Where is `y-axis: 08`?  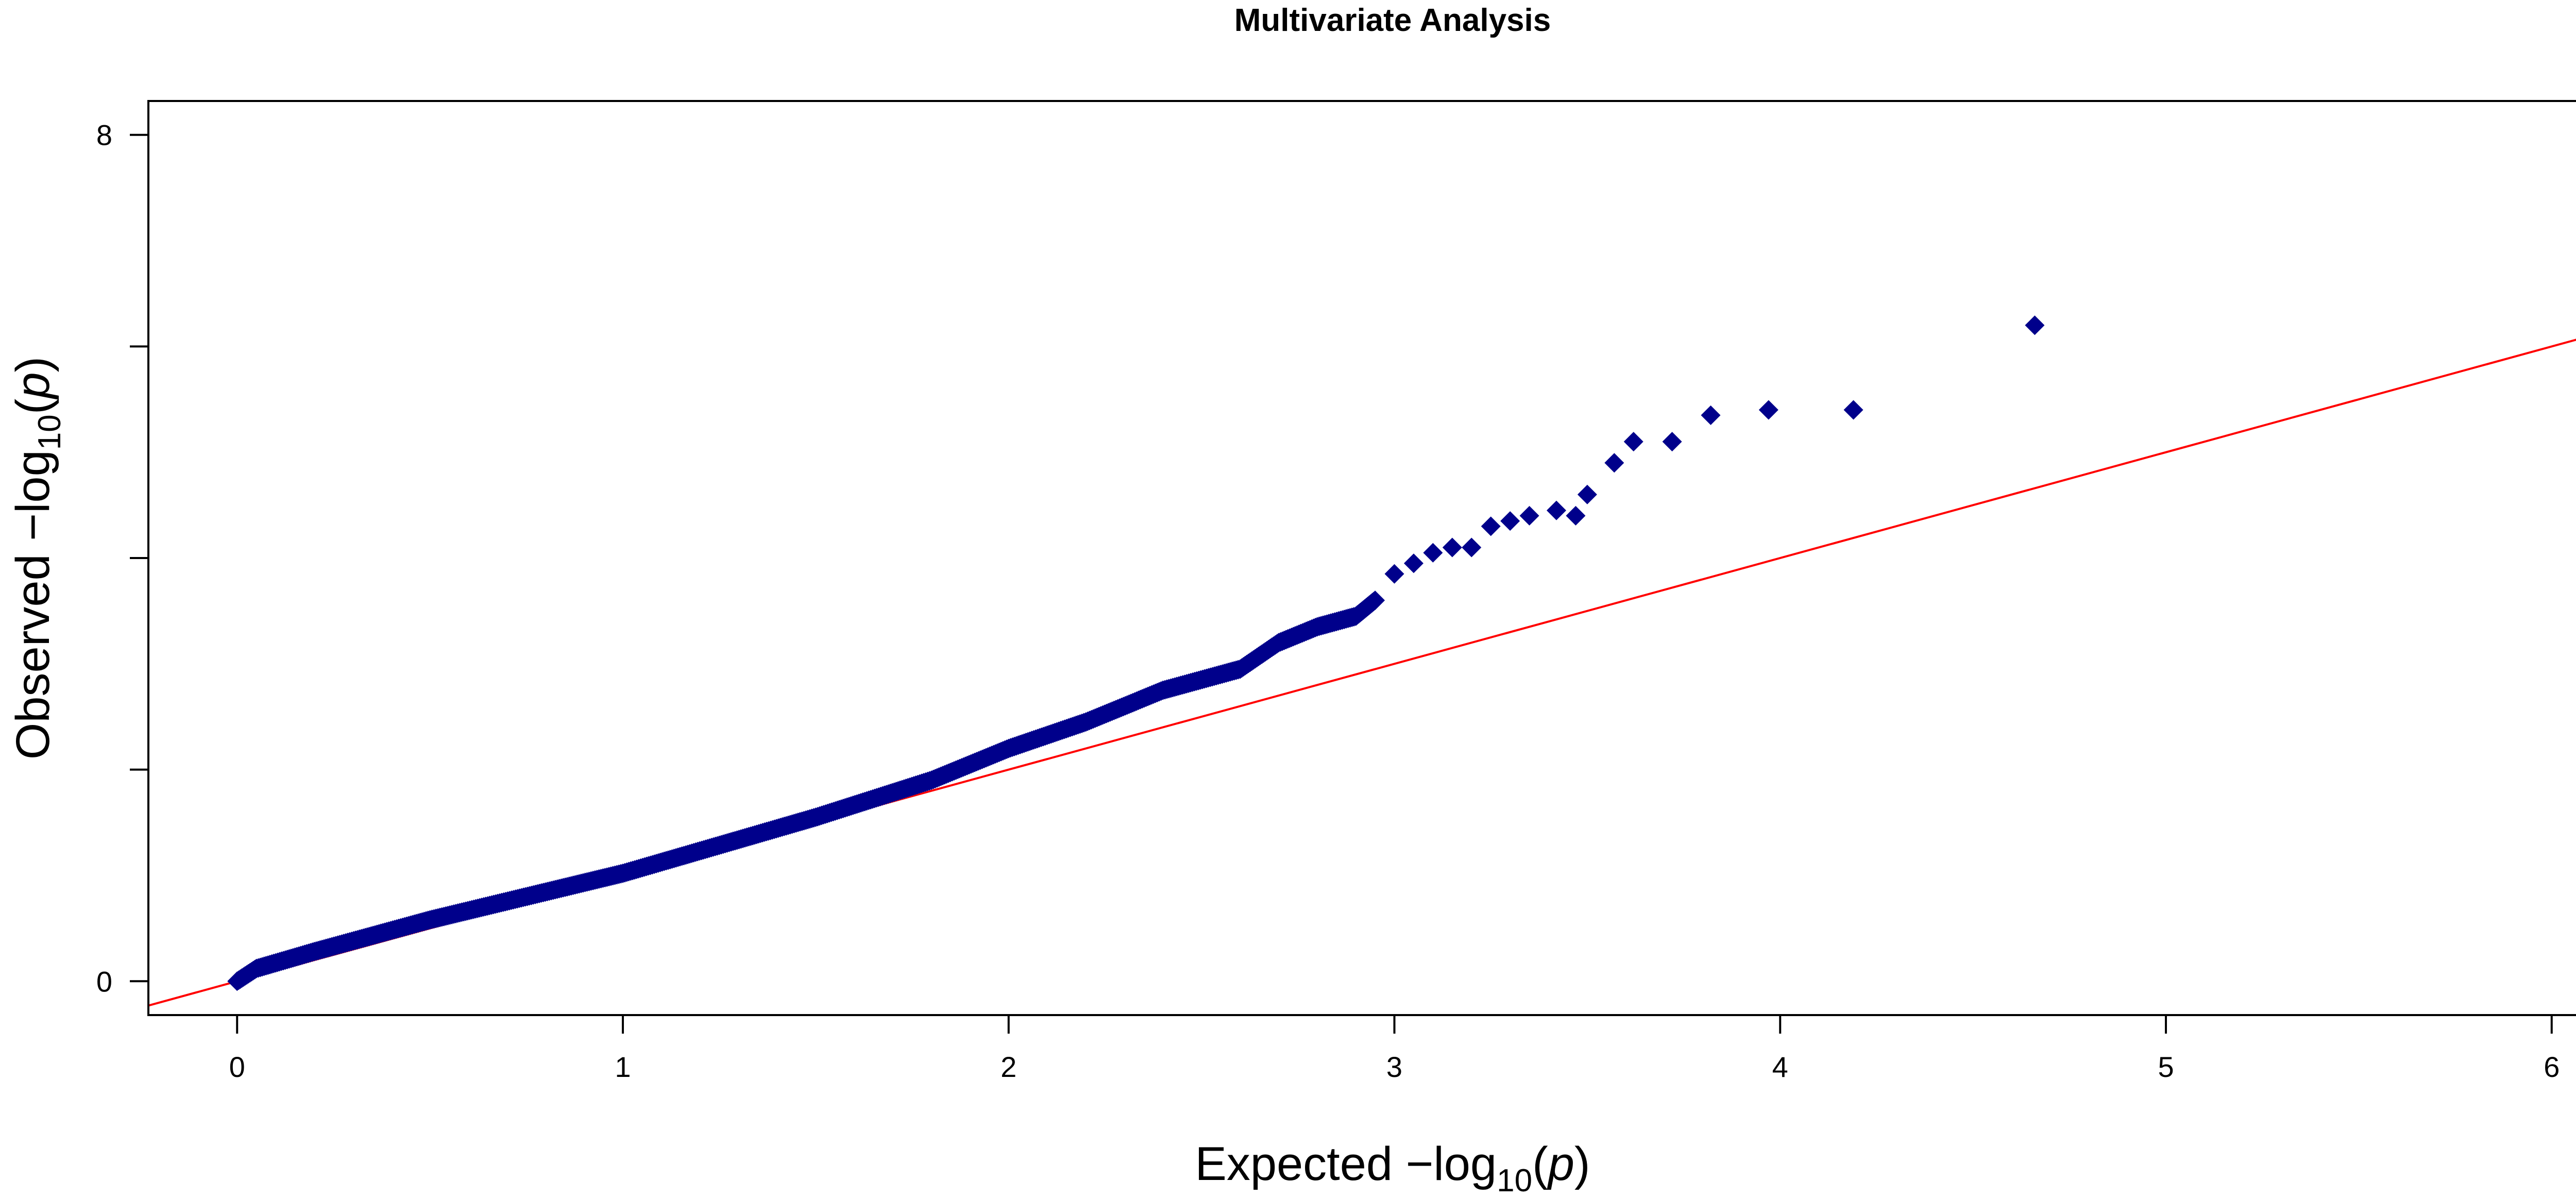
y-axis: 08 is located at coordinates (122, 558).